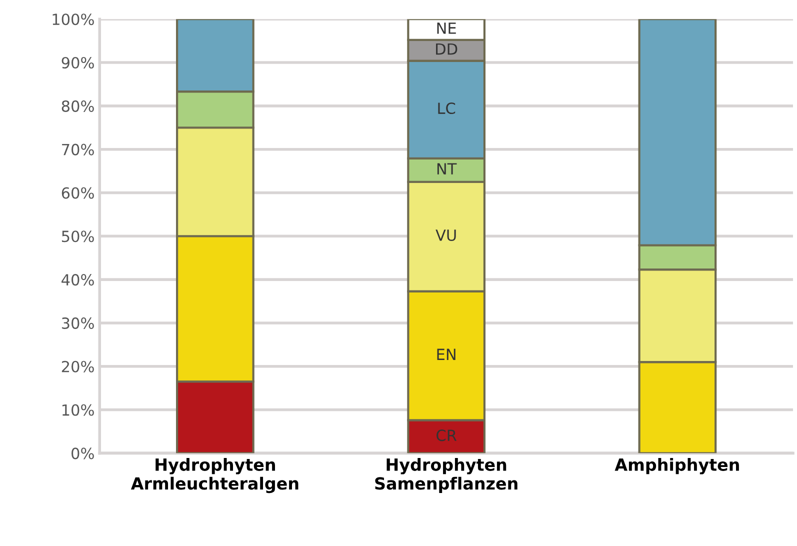  I want to click on series-label: NT, so click(447, 168).